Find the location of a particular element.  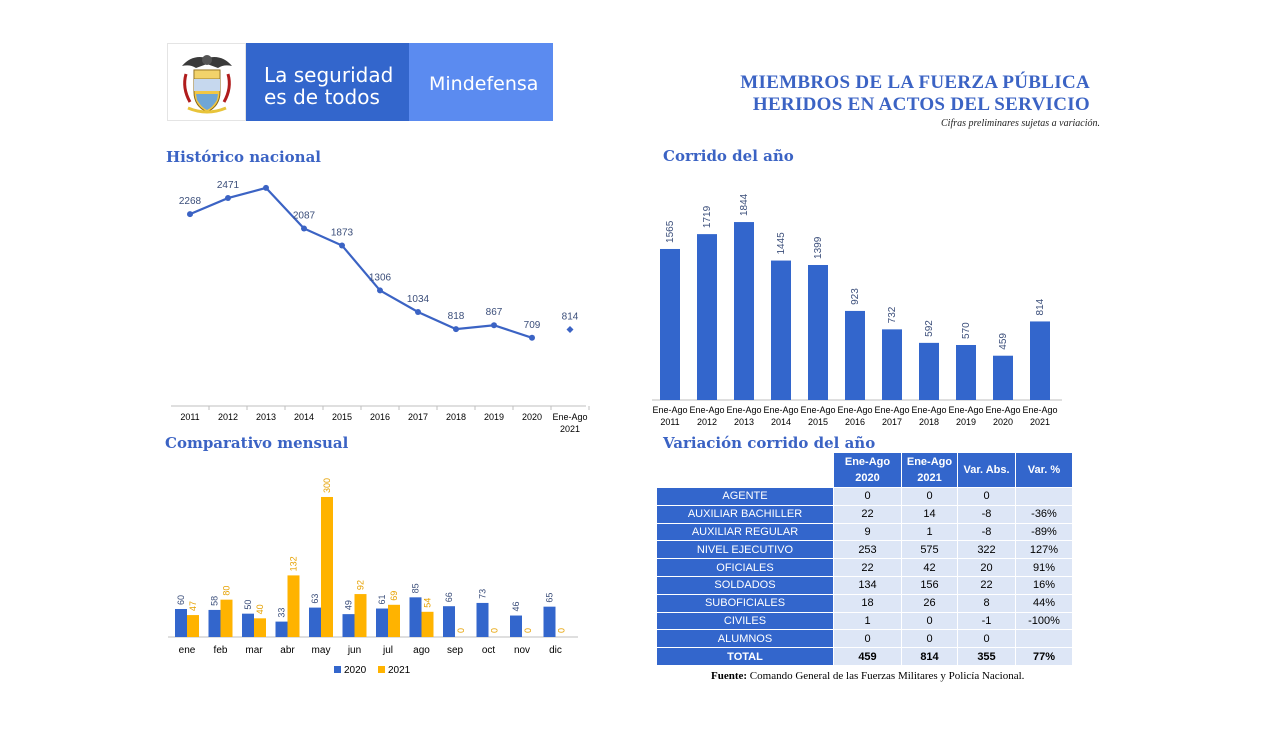

row-label: AUXILIAR REGULAR is located at coordinates (745, 532).